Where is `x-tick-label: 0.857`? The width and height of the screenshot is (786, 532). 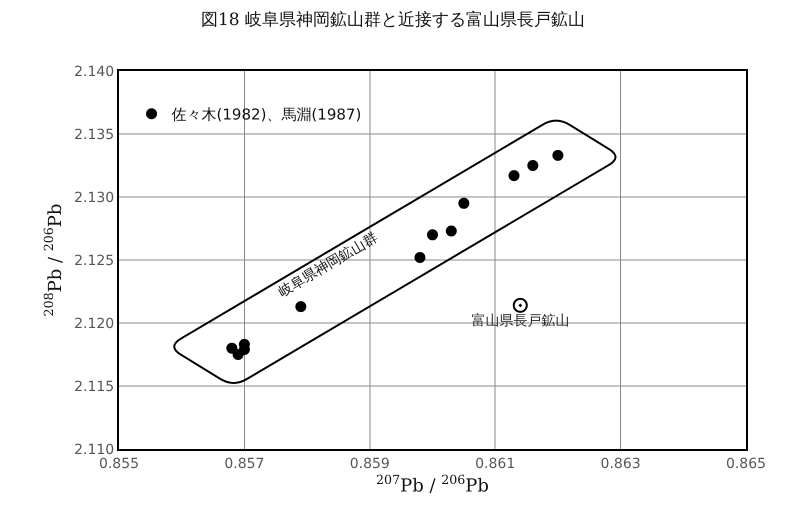
x-tick-label: 0.857 is located at coordinates (244, 464).